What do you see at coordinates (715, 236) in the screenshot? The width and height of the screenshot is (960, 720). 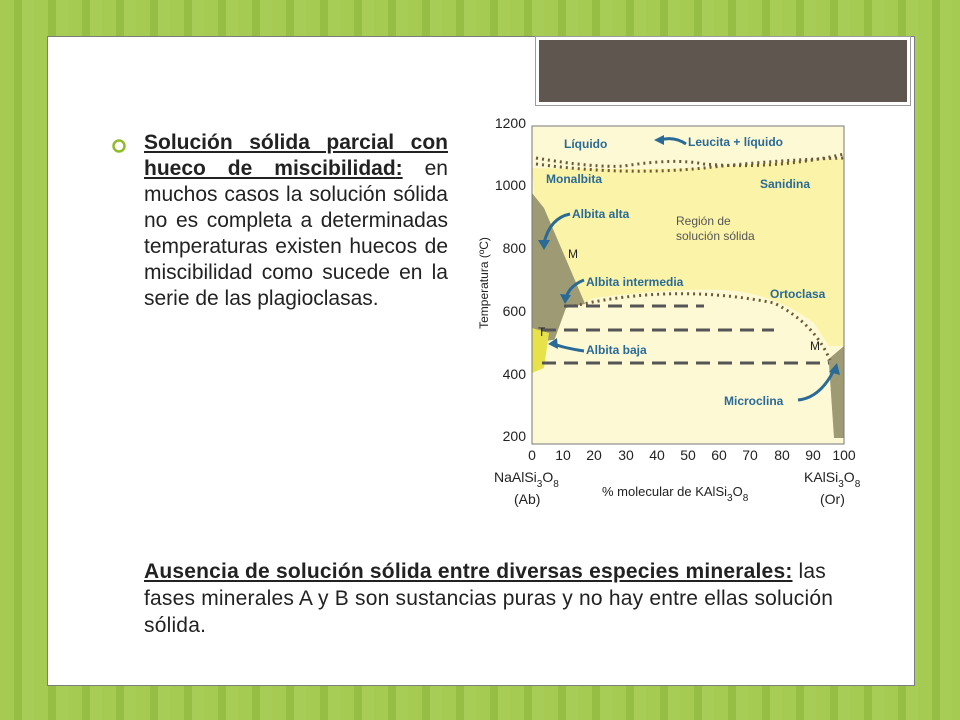 I see `label-region-2: solución sólida` at bounding box center [715, 236].